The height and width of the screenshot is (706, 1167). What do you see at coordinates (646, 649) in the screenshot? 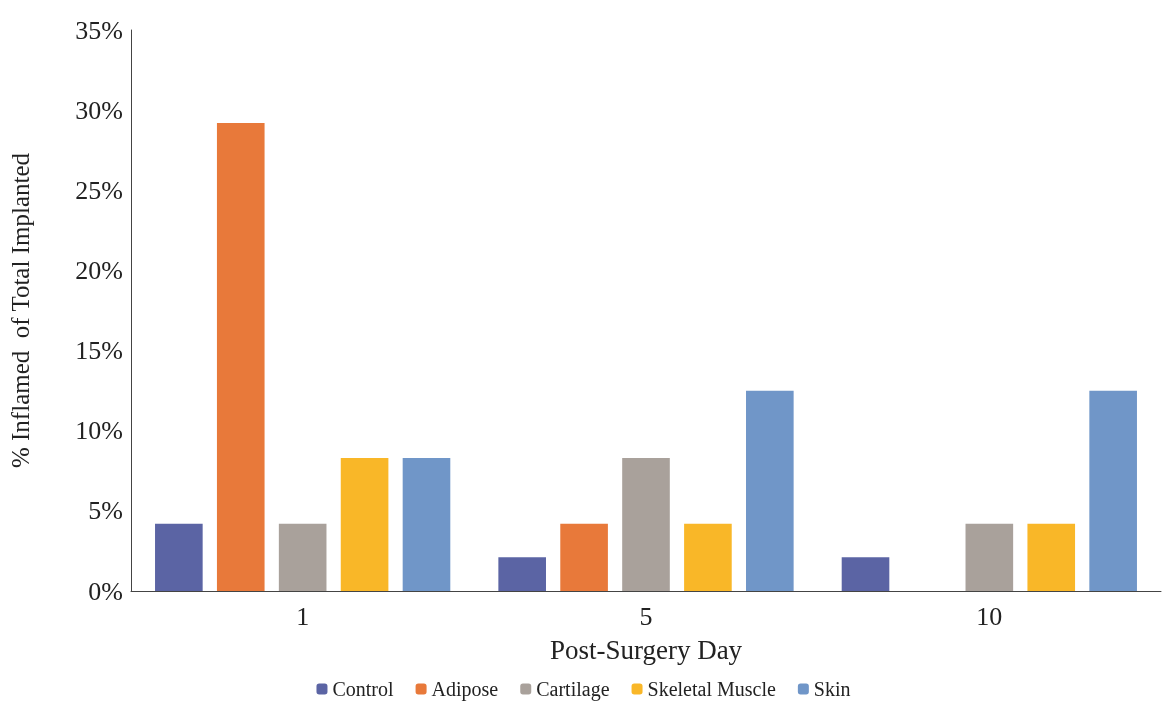
I see `x-axis-title: Post-Surgery Day` at bounding box center [646, 649].